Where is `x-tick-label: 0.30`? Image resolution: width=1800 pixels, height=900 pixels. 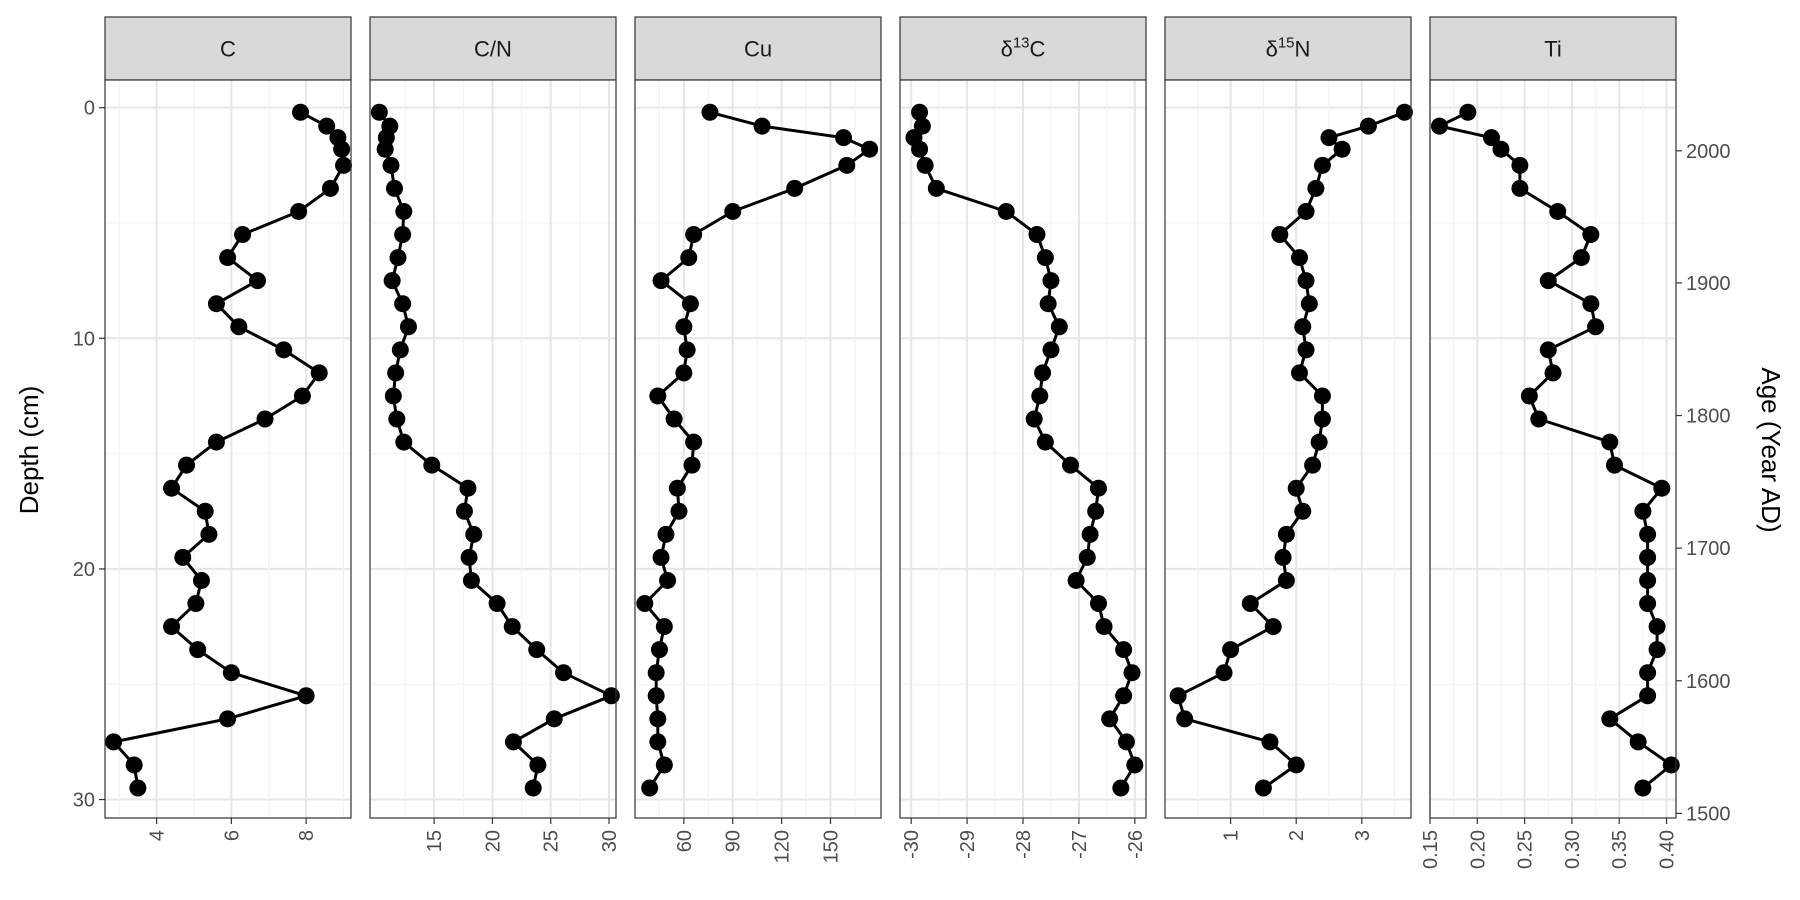 x-tick-label: 0.30 is located at coordinates (1573, 849).